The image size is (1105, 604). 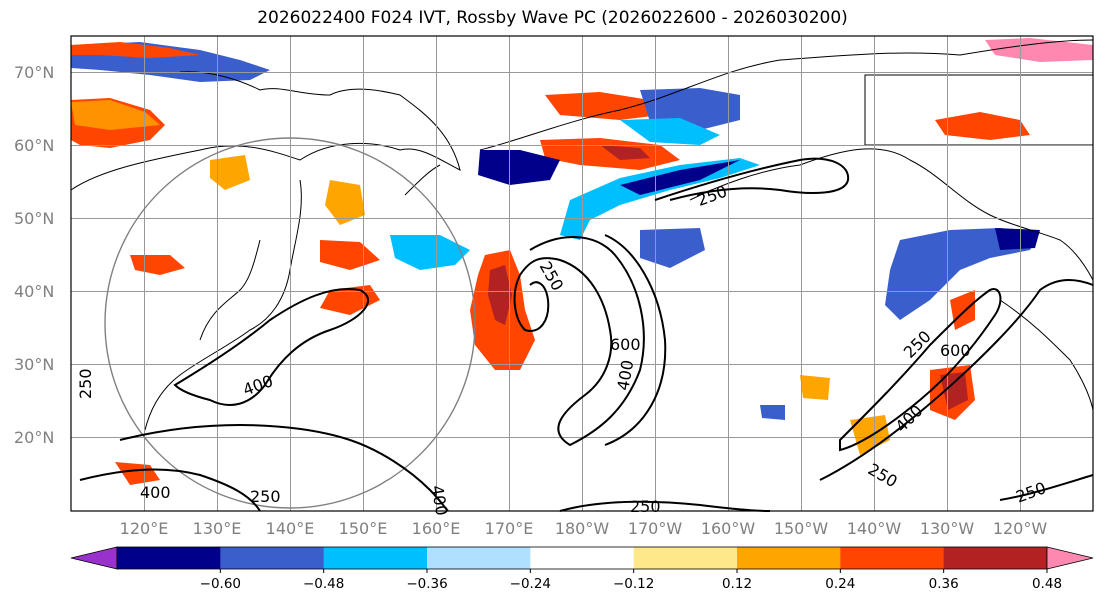 What do you see at coordinates (1047, 584) in the screenshot?
I see `colorbar-tick-label: 0.48` at bounding box center [1047, 584].